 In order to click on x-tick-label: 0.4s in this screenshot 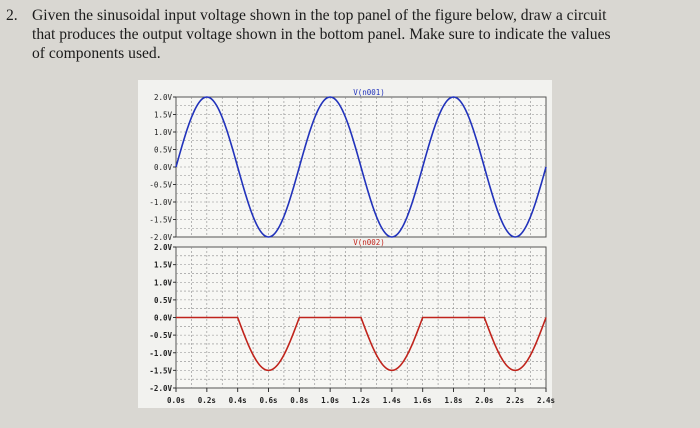, I will do `click(238, 400)`.